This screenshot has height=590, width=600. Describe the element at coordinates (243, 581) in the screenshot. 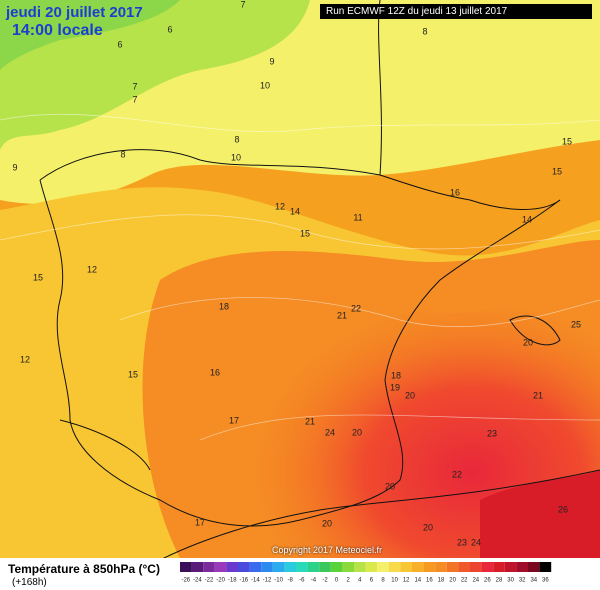

I see `scale-label: -16` at that location.